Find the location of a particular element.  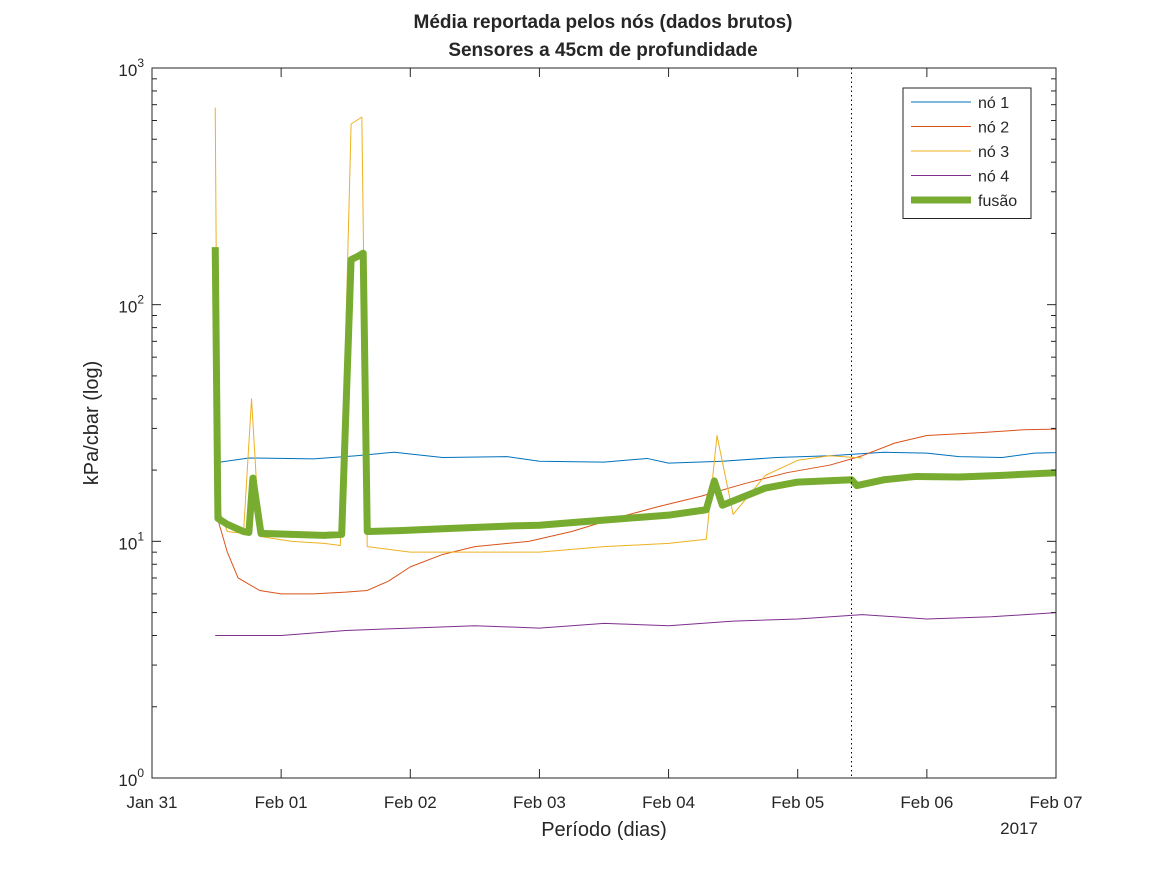

x-tick-label: Feb 03 is located at coordinates (539, 802).